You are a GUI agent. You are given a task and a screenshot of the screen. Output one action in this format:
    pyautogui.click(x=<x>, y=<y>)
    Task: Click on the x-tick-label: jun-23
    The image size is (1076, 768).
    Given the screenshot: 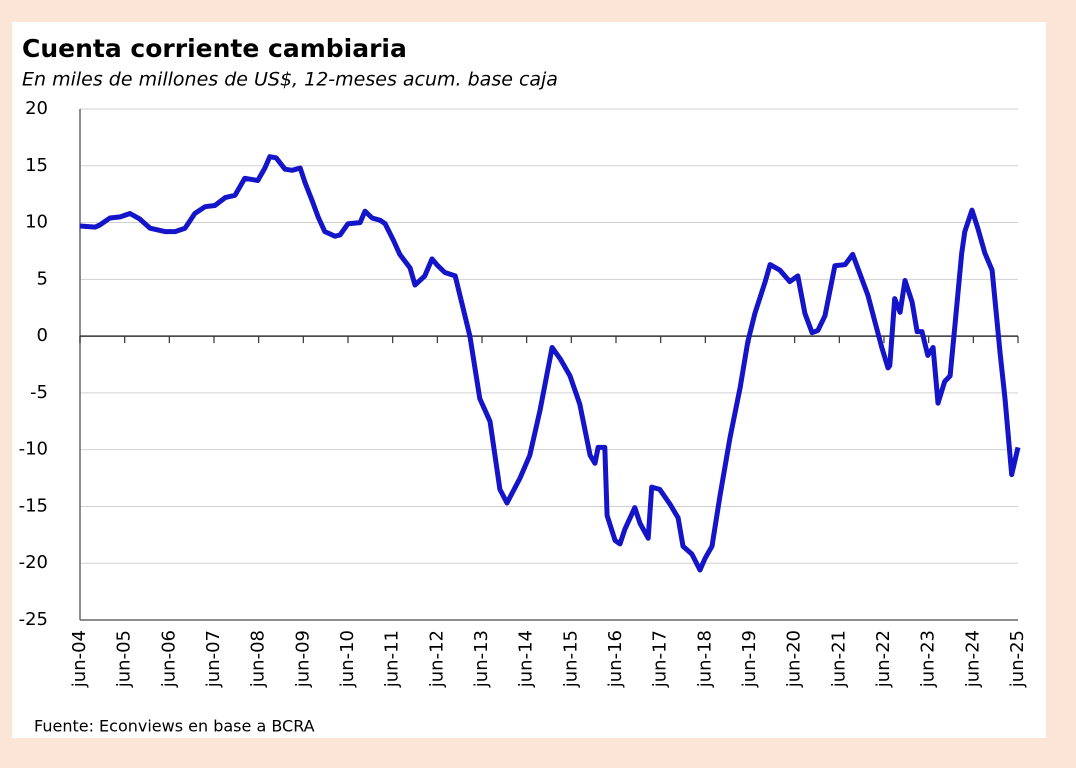 What is the action you would take?
    pyautogui.click(x=928, y=659)
    